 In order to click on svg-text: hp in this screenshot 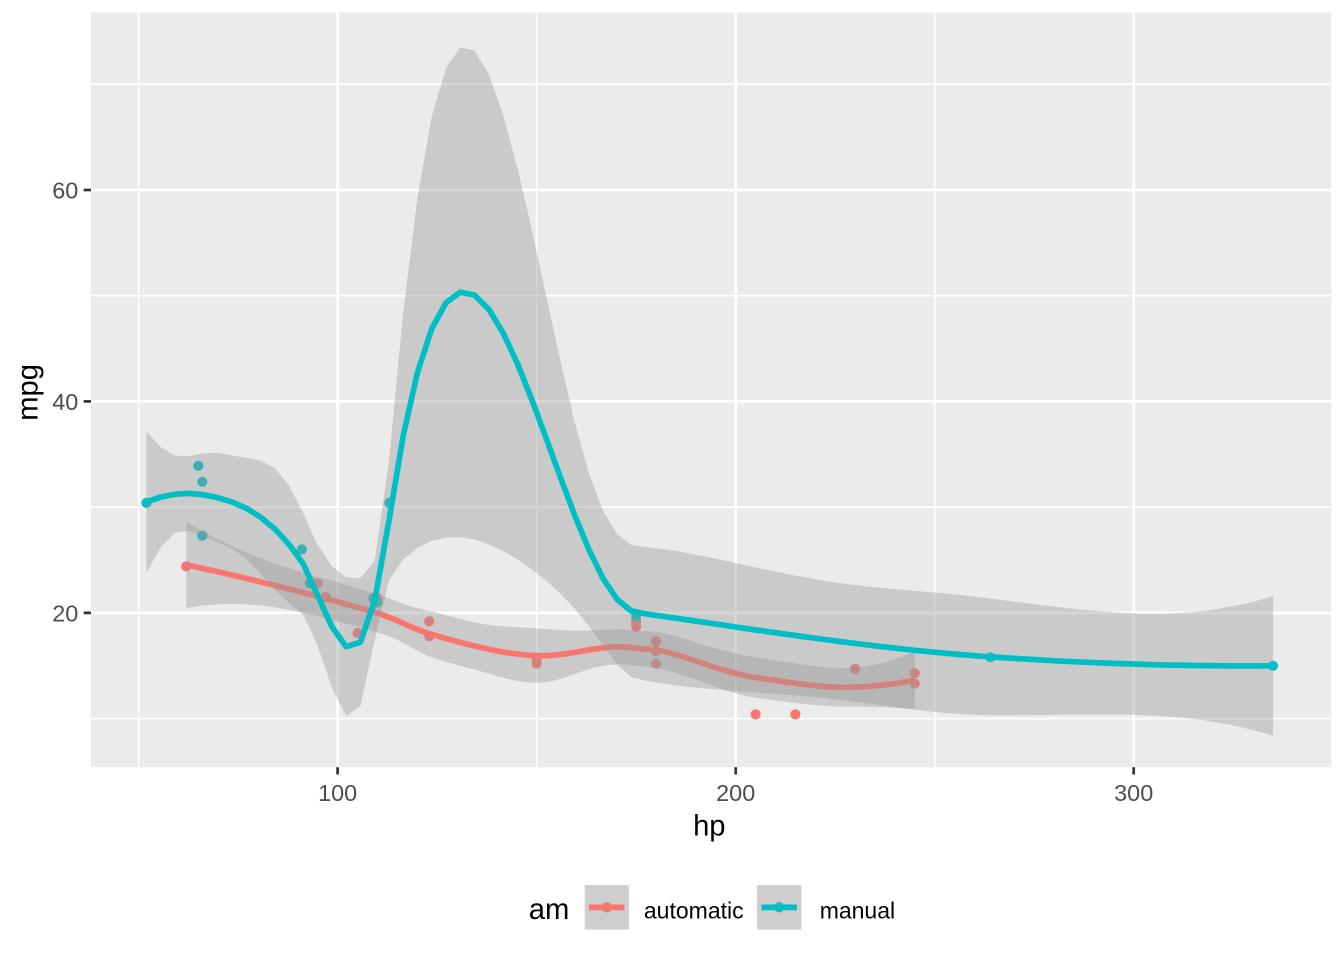, I will do `click(709, 826)`.